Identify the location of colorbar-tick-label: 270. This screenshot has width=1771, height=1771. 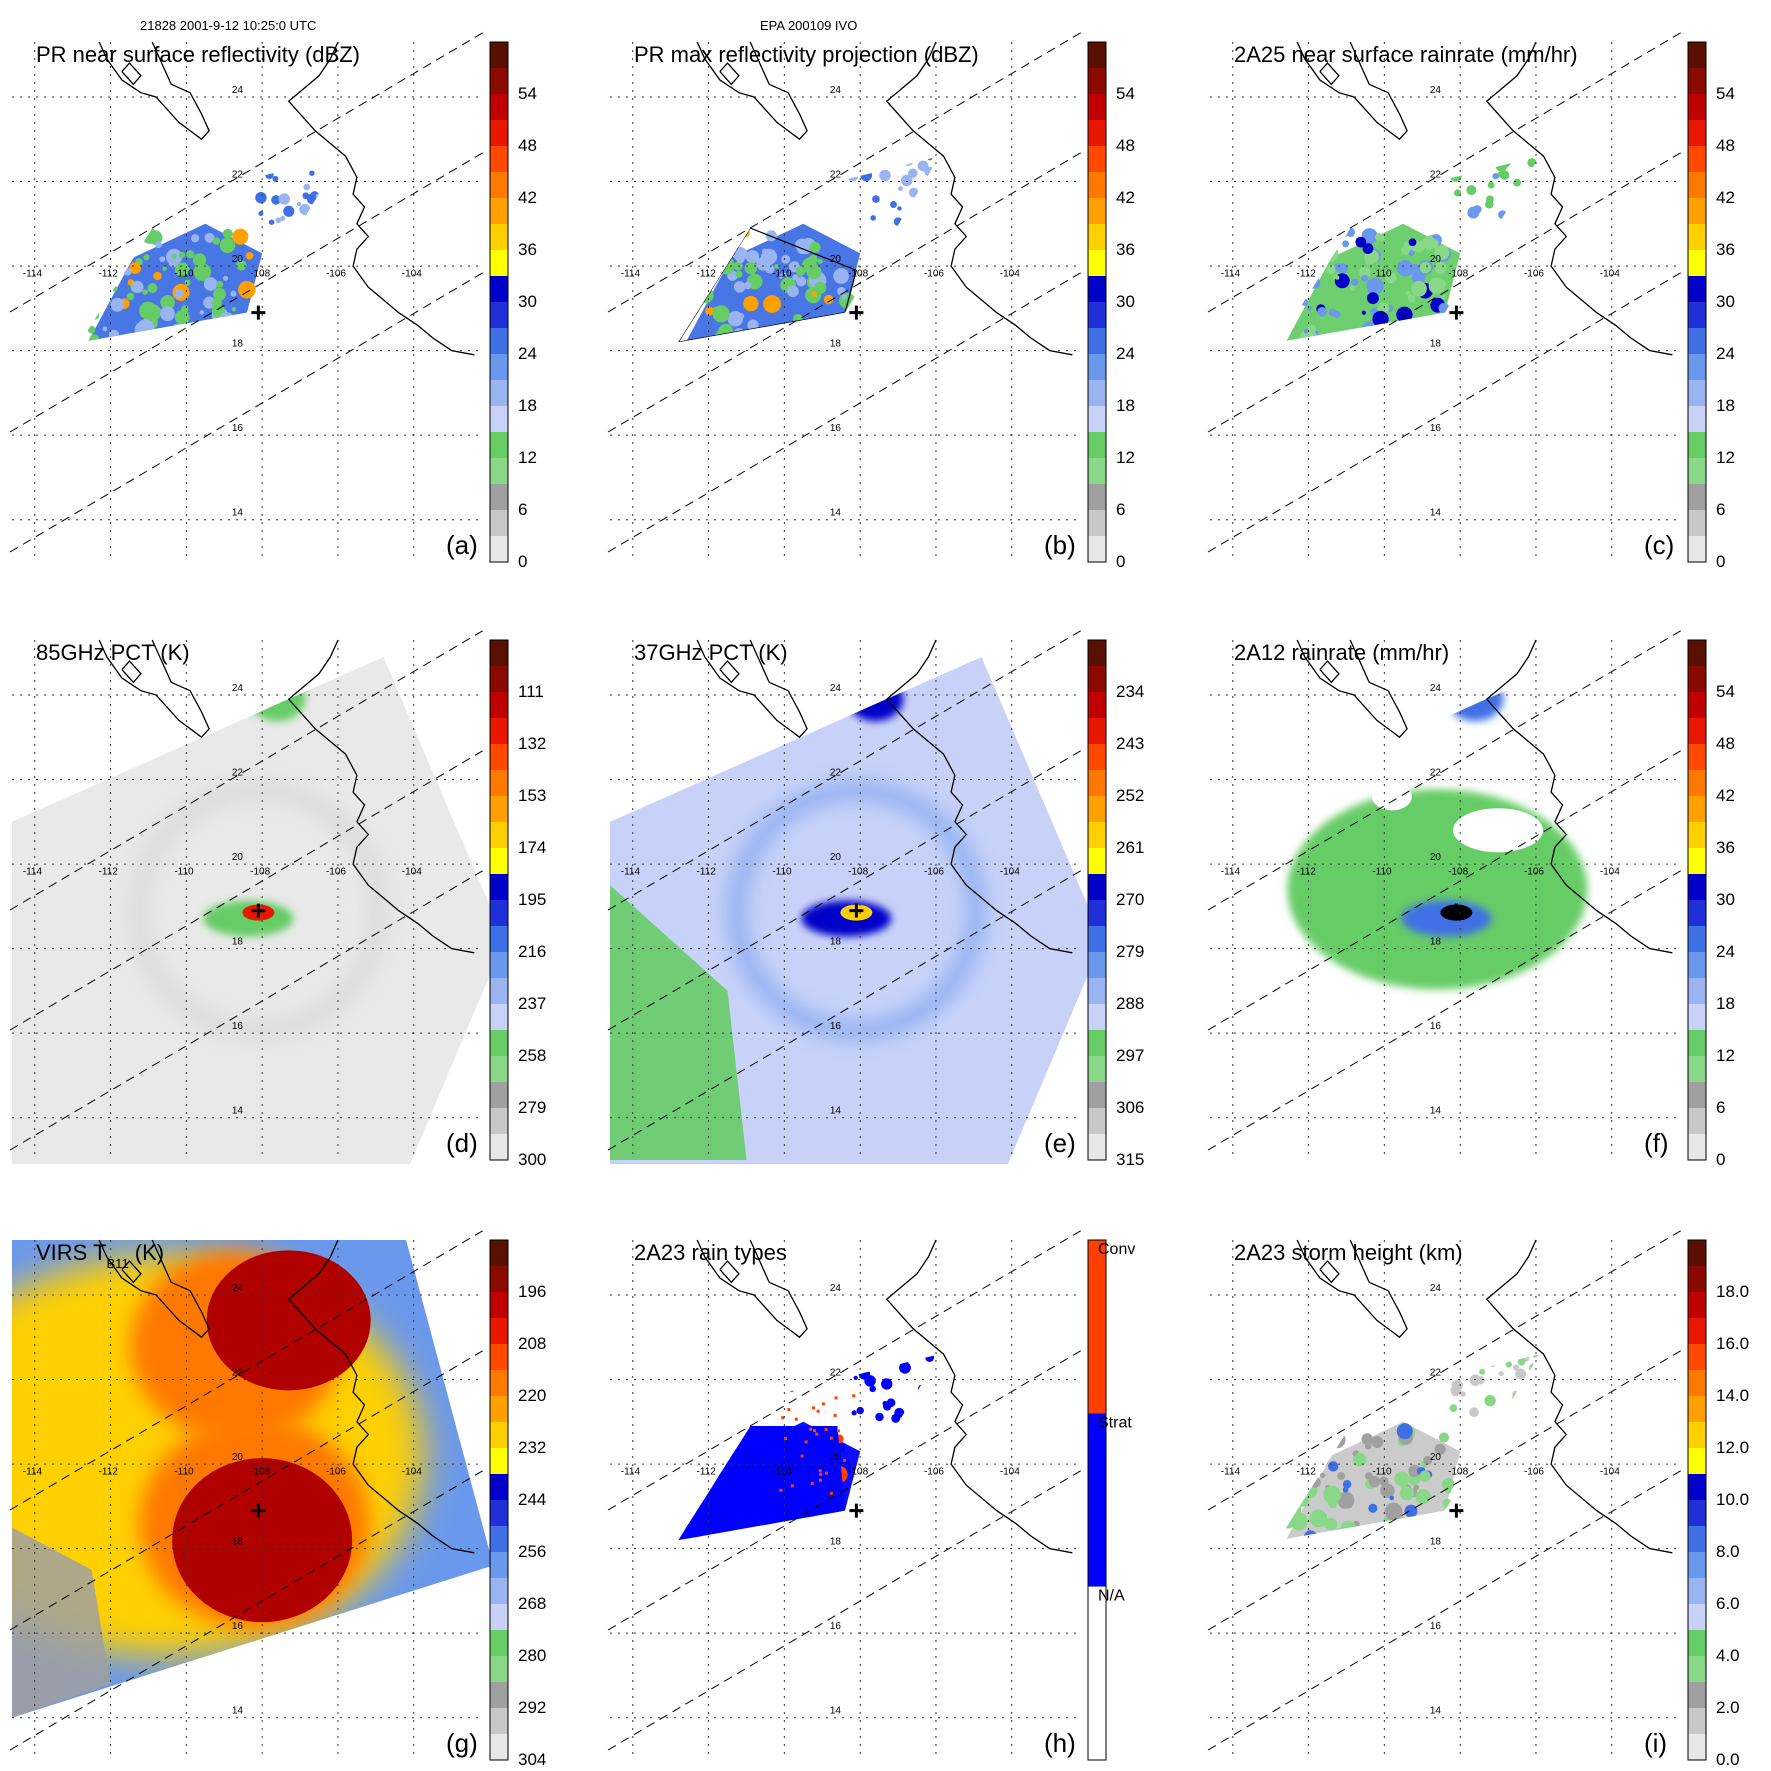
(1130, 899).